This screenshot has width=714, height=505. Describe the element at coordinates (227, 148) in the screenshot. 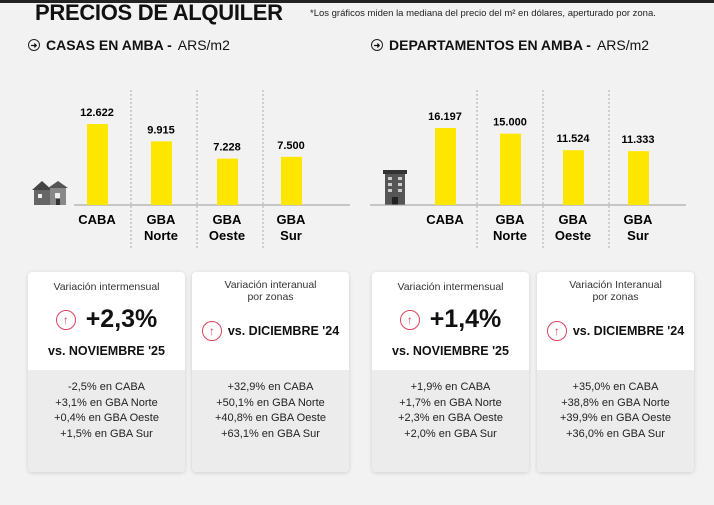

I see `data-label: 7.228` at that location.